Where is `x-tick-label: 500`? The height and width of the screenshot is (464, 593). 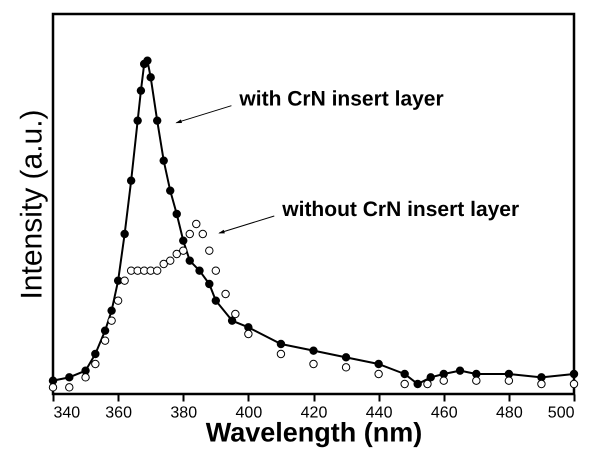
x-tick-label: 500 is located at coordinates (561, 413).